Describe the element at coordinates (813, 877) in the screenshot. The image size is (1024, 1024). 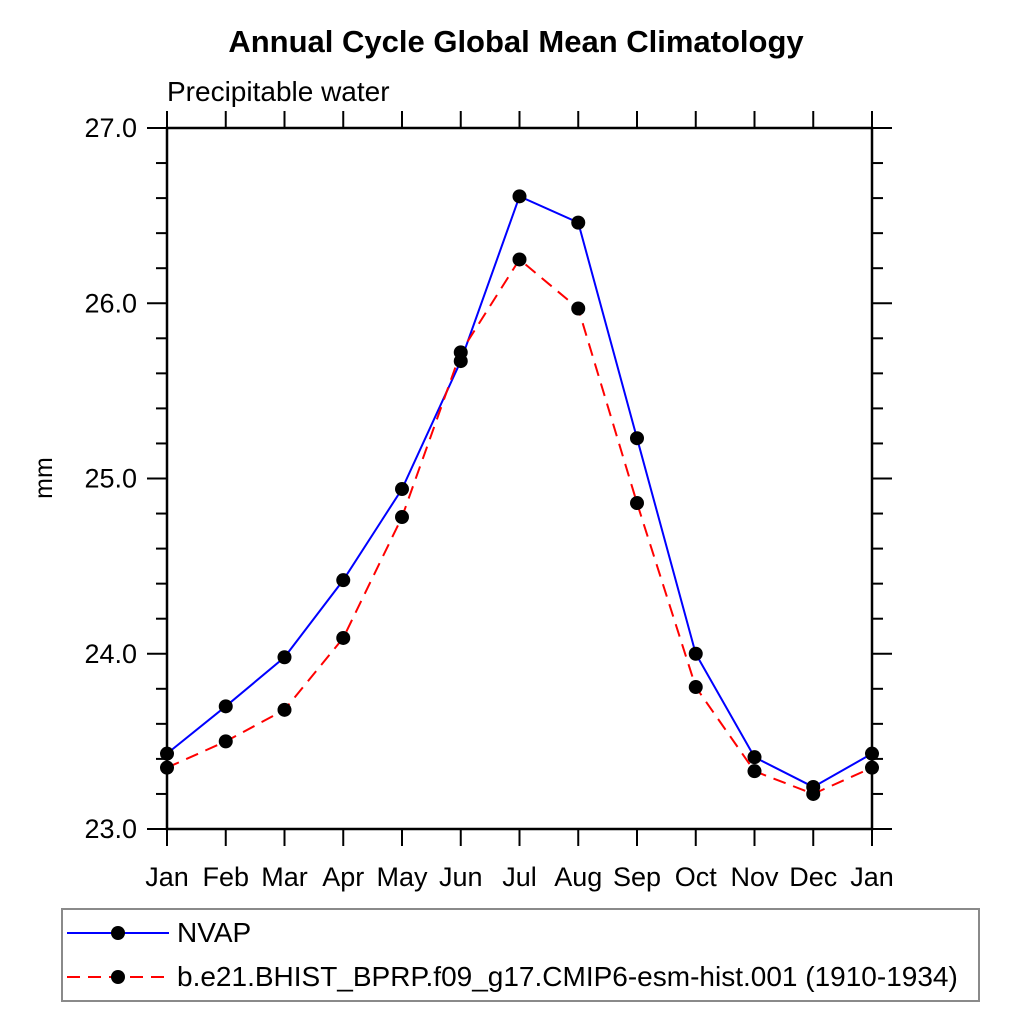
I see `x-axis-month-label: Dec` at that location.